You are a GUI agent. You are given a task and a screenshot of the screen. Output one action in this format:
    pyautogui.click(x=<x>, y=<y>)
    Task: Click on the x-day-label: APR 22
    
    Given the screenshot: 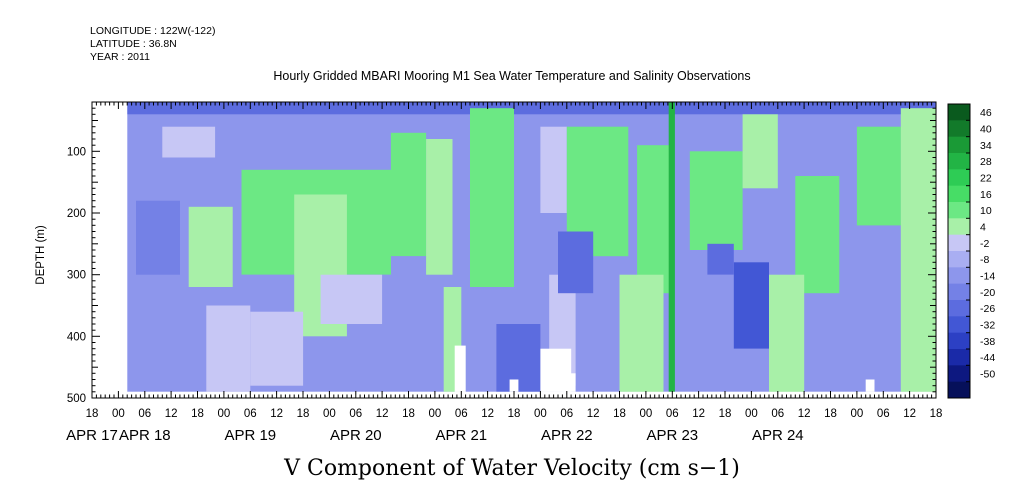 What is the action you would take?
    pyautogui.click(x=567, y=435)
    